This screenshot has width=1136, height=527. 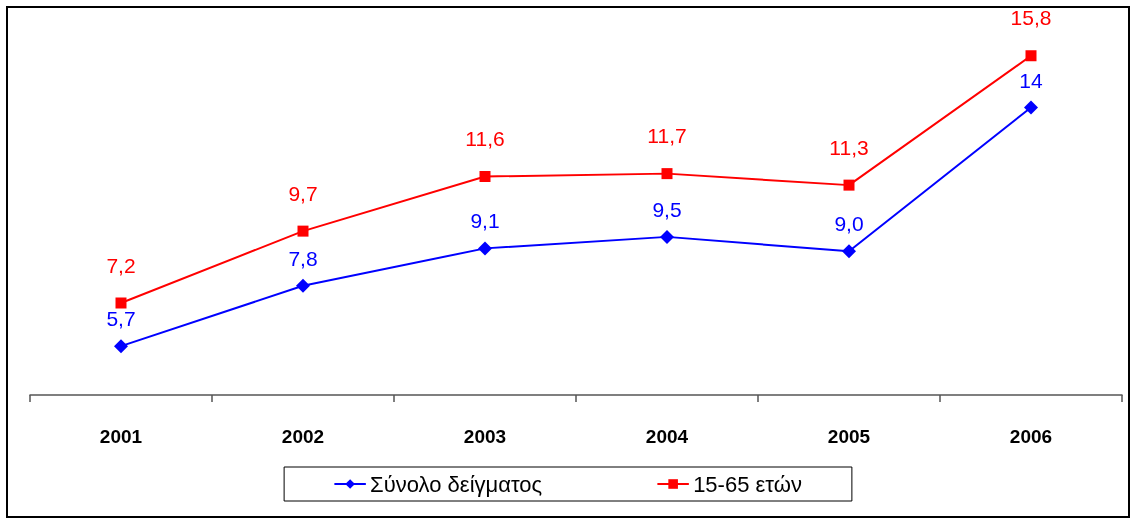 I want to click on data-label: 11,7, so click(x=667, y=136).